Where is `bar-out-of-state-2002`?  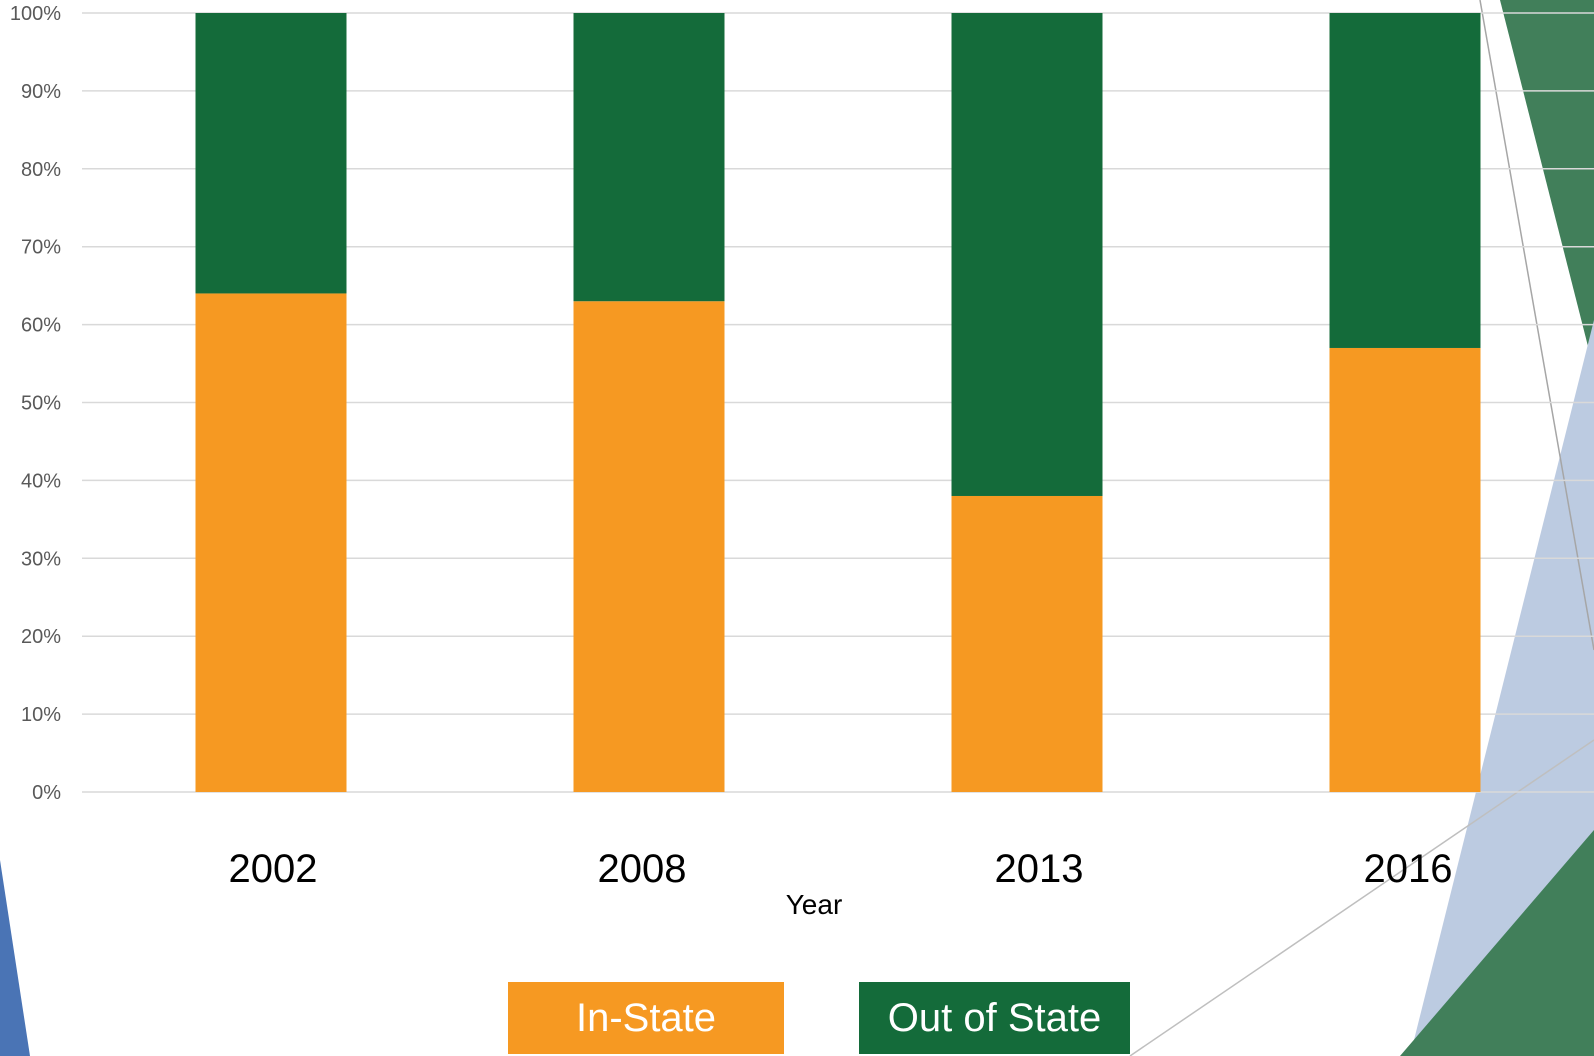
bar-out-of-state-2002 is located at coordinates (271, 153).